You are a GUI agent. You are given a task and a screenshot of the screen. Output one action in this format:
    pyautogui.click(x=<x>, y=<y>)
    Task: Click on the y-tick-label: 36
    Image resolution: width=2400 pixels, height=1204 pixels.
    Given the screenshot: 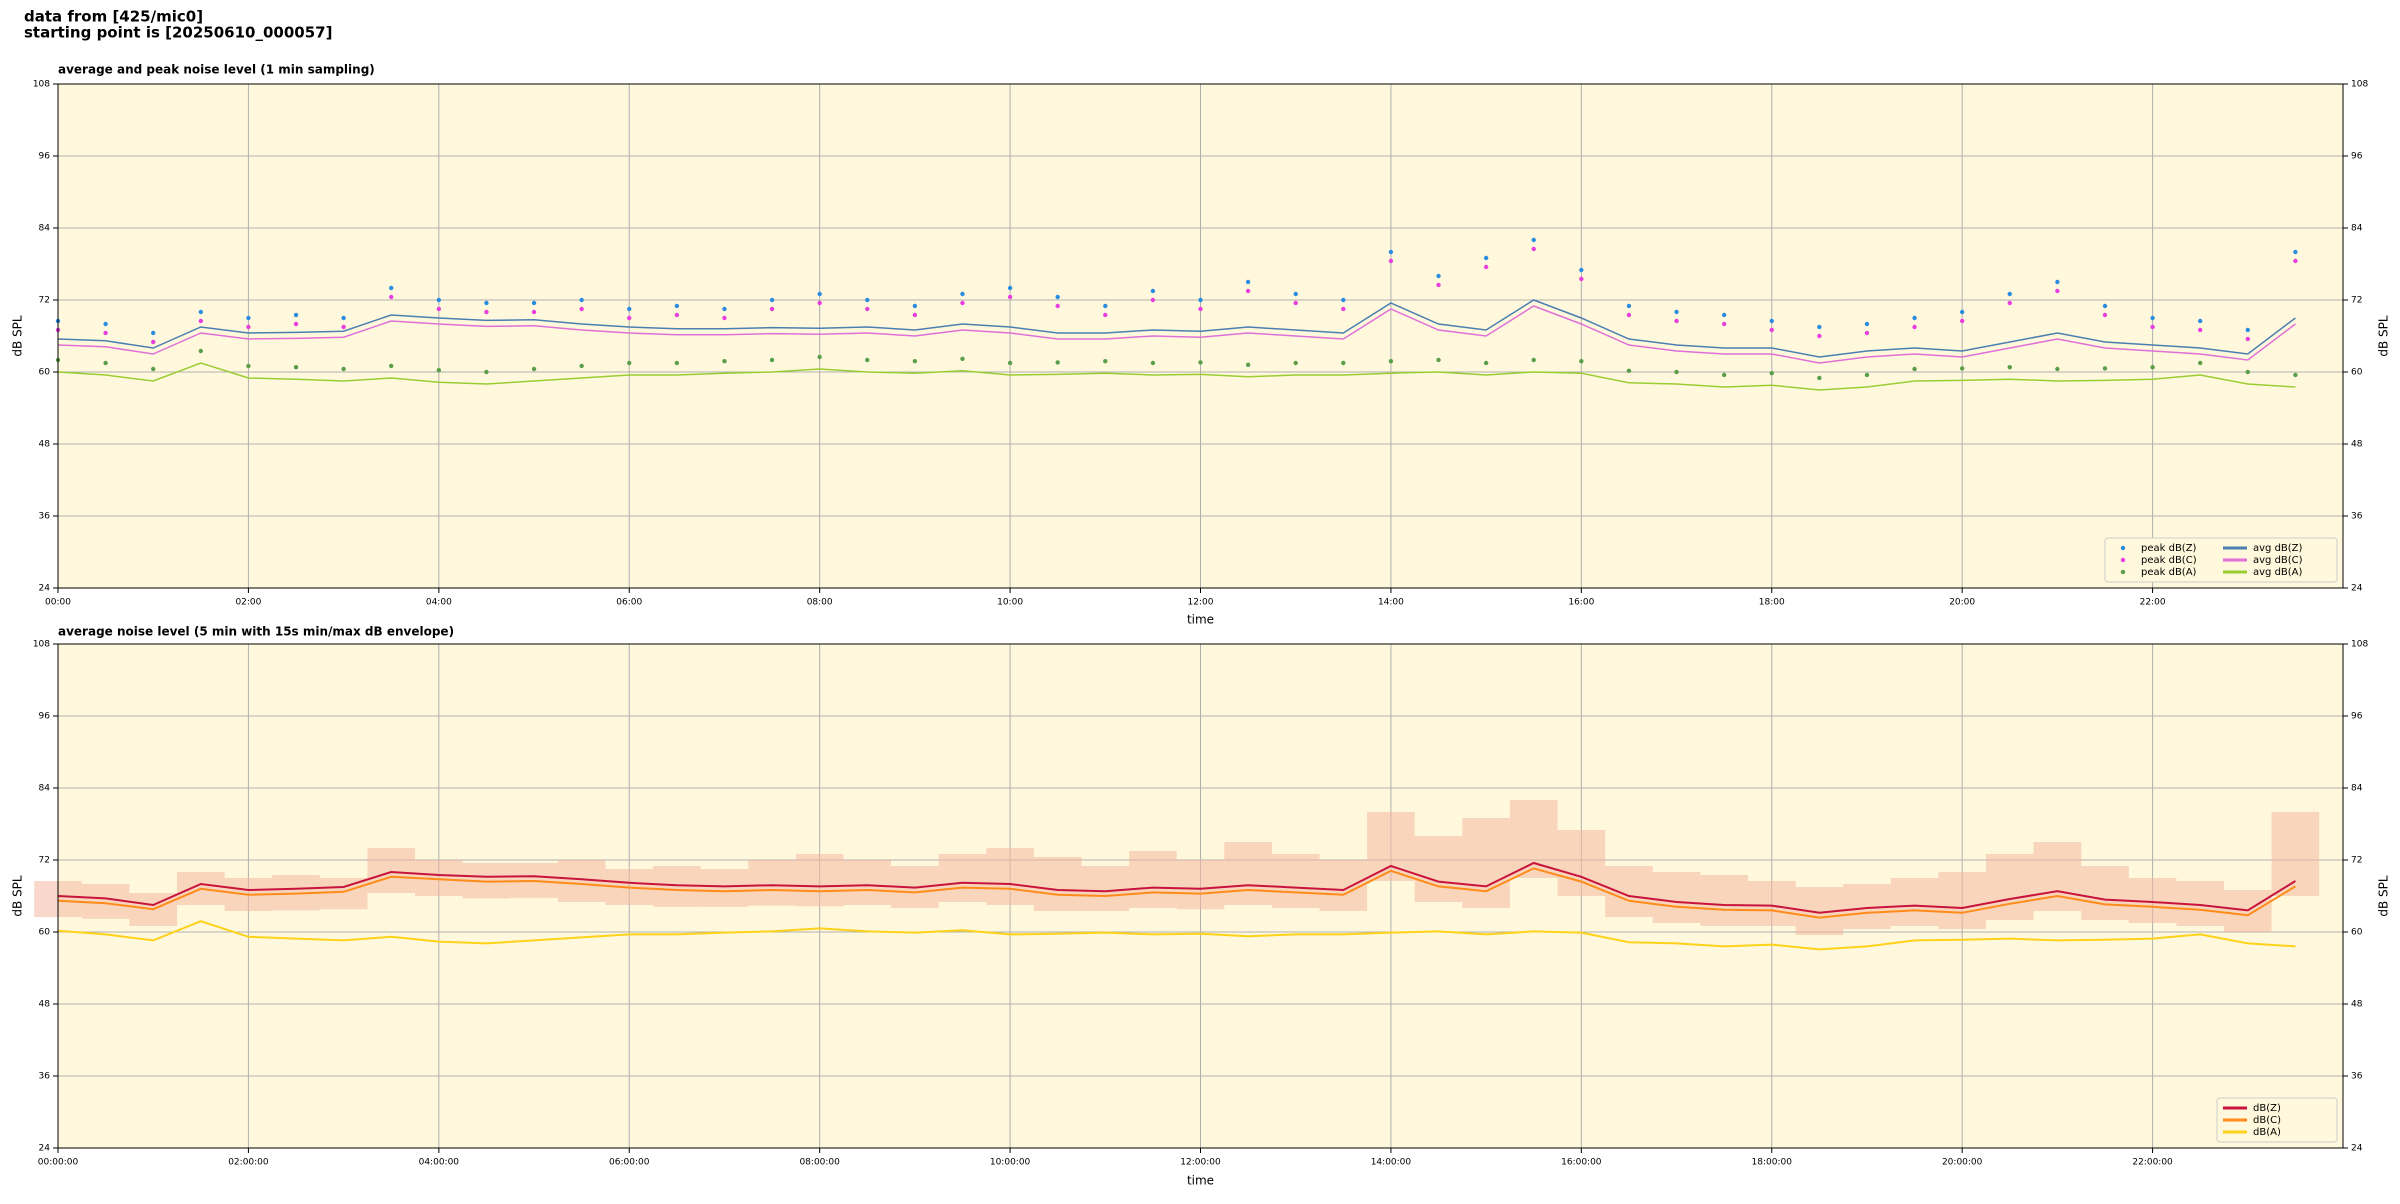 What is the action you would take?
    pyautogui.click(x=45, y=1077)
    